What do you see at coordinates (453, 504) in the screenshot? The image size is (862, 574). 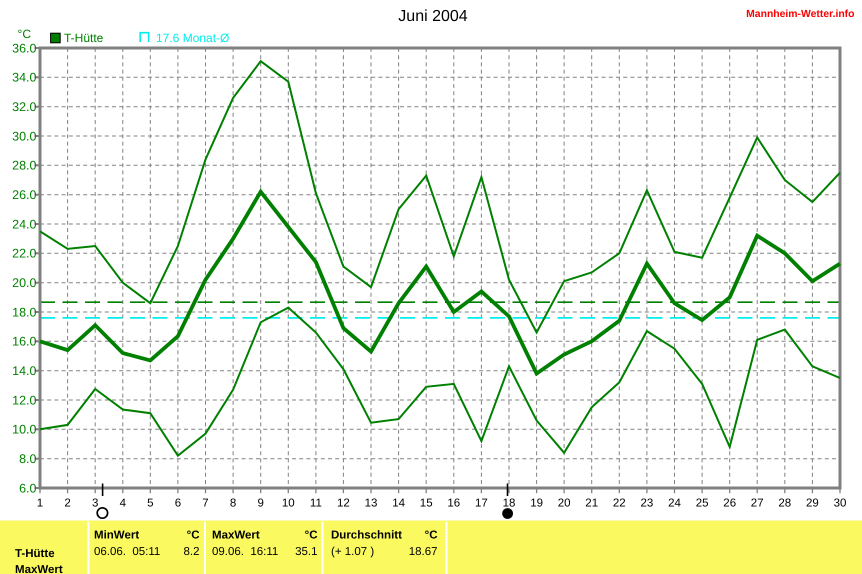 I see `svg-text: 16` at bounding box center [453, 504].